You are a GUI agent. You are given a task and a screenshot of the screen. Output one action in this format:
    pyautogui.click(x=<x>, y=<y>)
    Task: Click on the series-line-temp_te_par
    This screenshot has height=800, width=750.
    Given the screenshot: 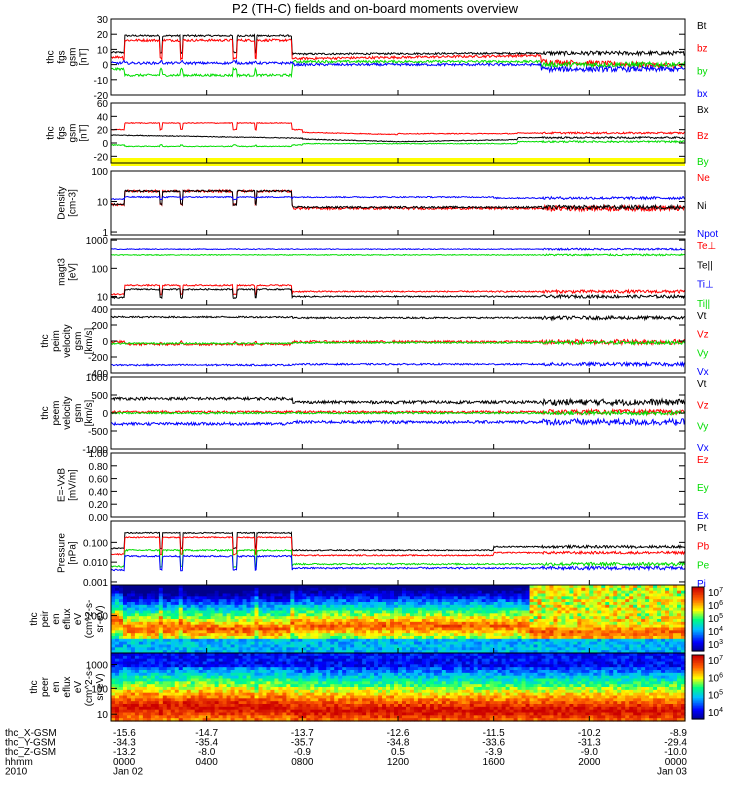 What is the action you would take?
    pyautogui.click(x=398, y=293)
    